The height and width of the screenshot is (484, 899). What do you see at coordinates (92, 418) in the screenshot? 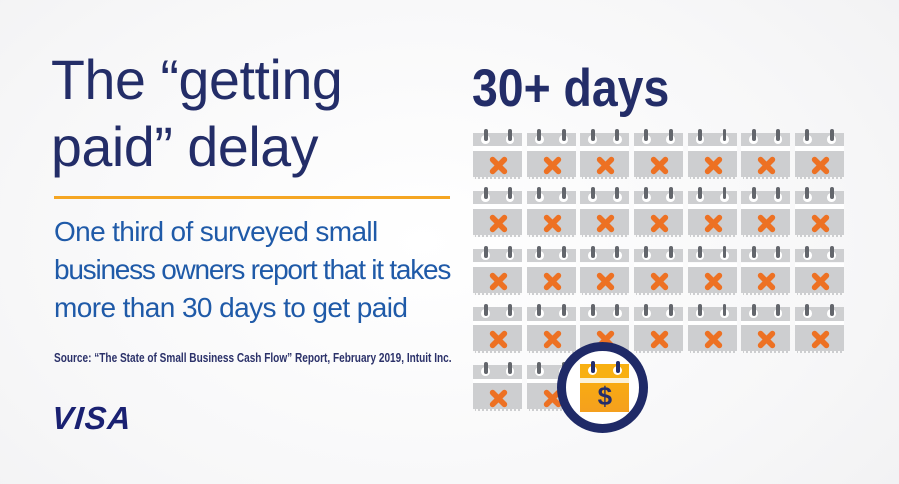
I see `svg-text: VISA` at bounding box center [92, 418].